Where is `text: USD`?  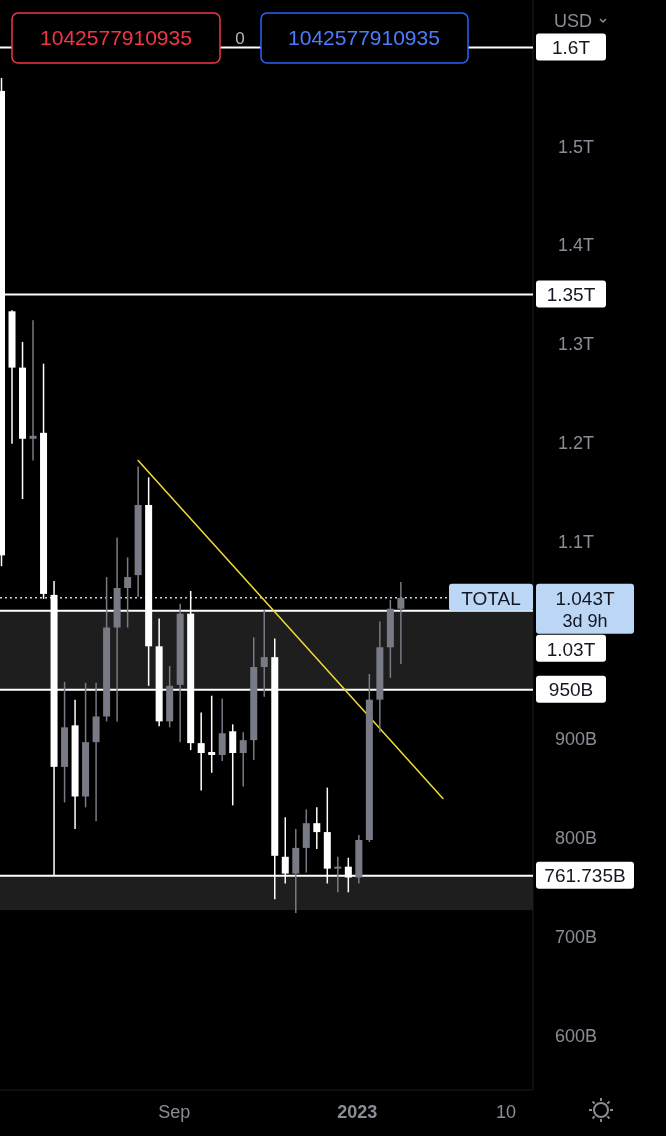 text: USD is located at coordinates (573, 21).